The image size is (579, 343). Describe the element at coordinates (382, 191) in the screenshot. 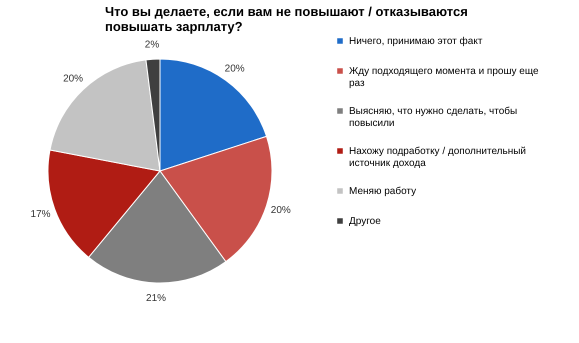

I see `legend-label: Меняю работу` at that location.